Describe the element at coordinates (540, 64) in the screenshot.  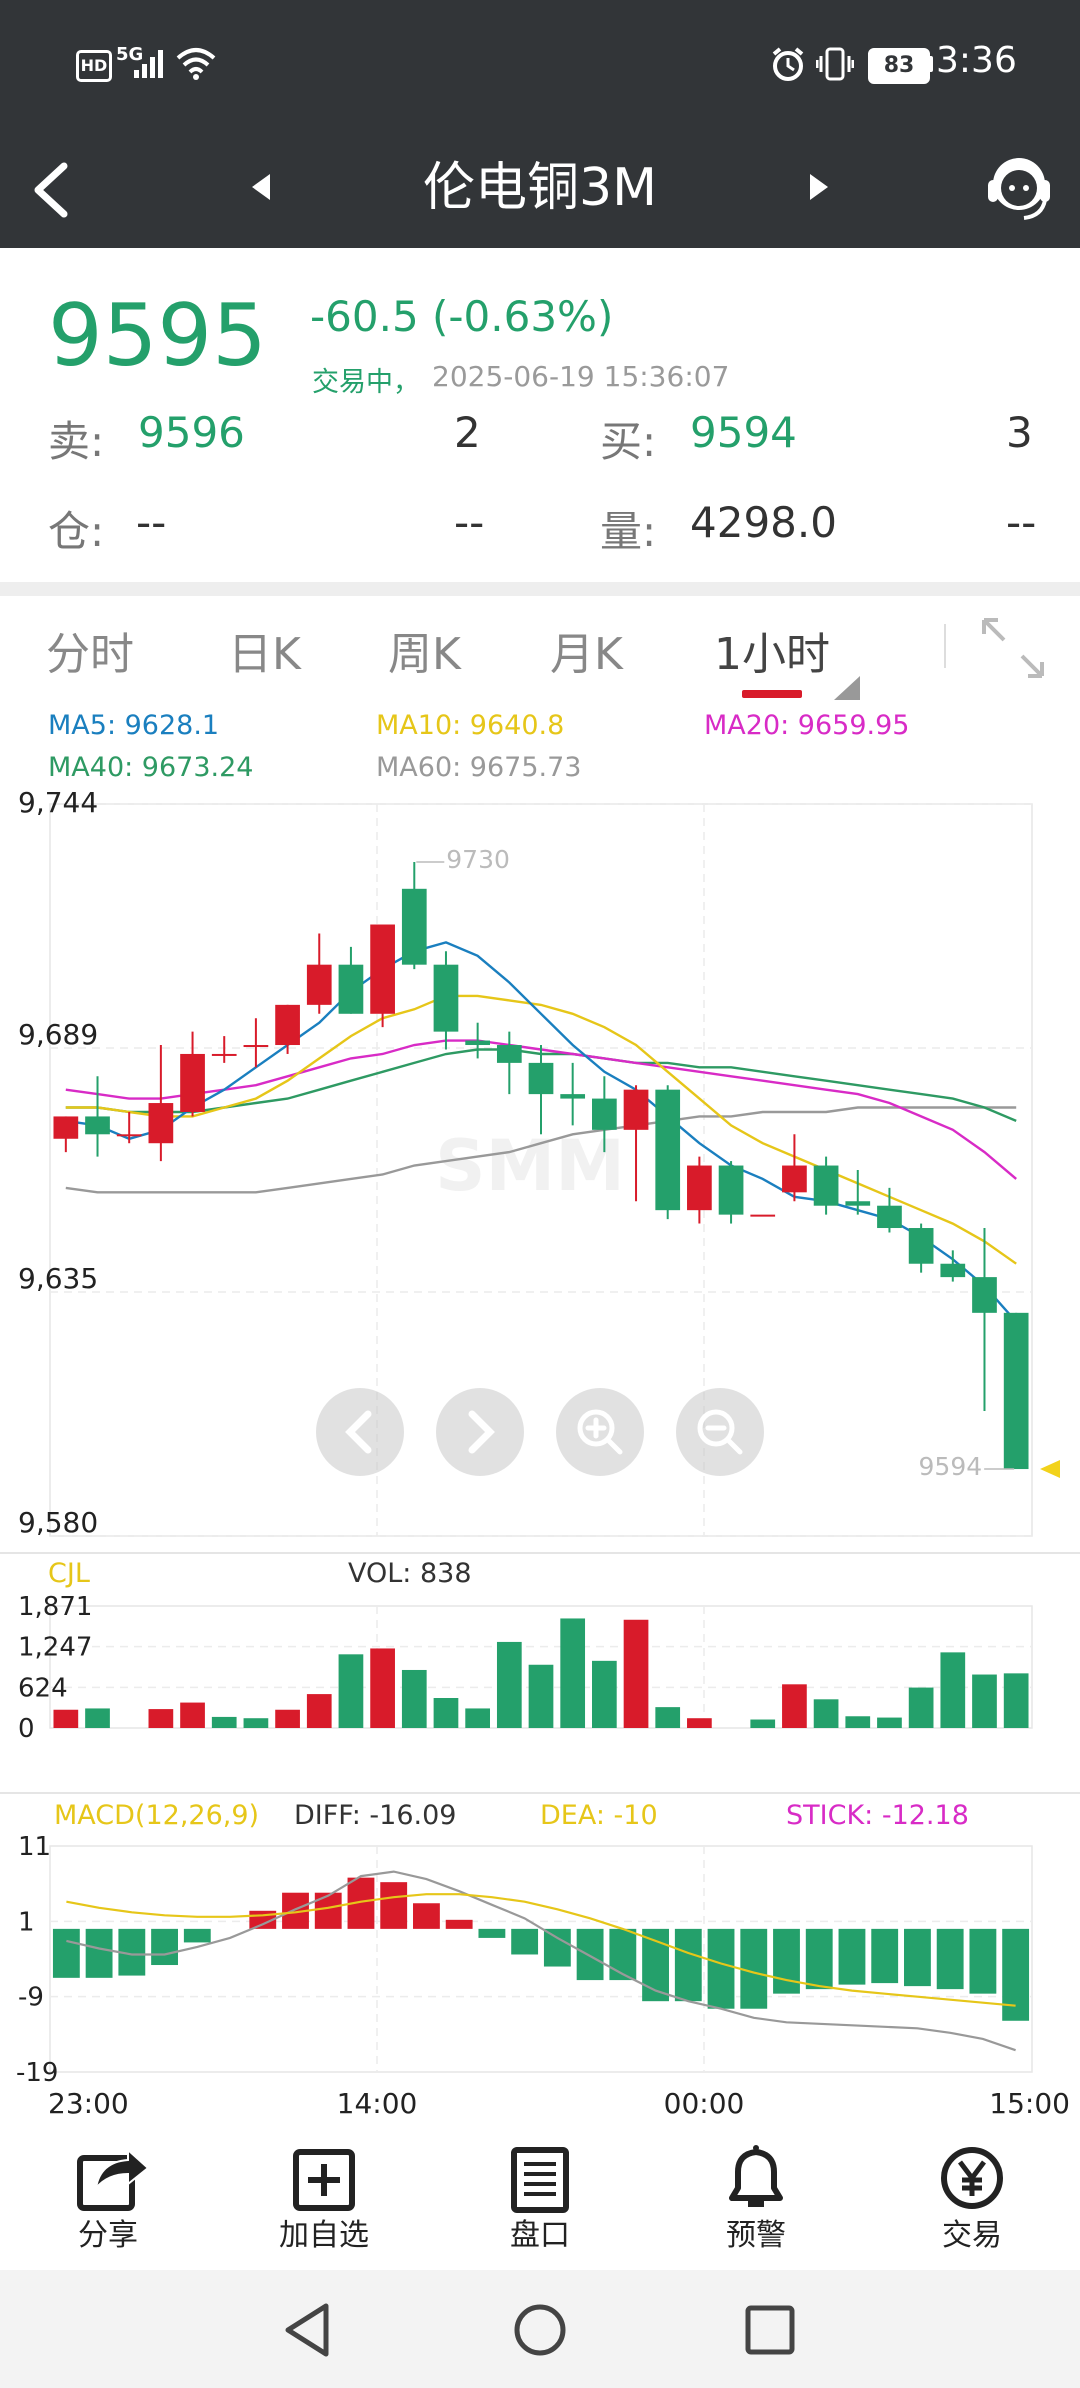
I see `status-bar: HD 5G 83 3:36` at that location.